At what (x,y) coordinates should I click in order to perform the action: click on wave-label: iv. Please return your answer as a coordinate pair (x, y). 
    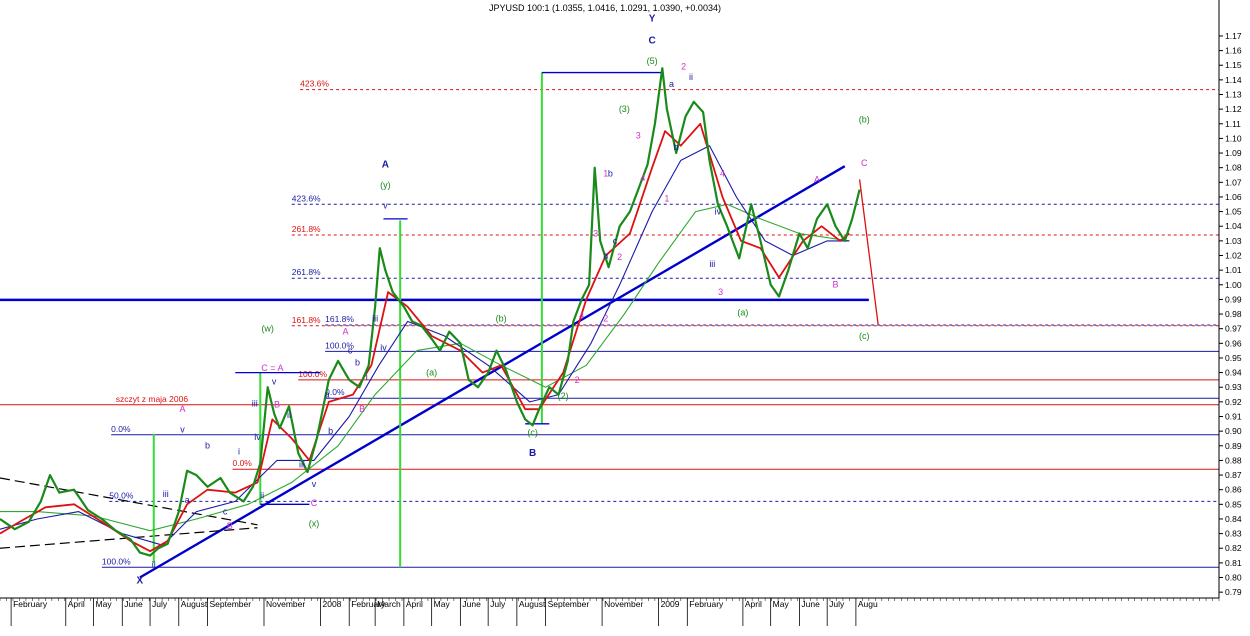
    Looking at the image, I should click on (257, 437).